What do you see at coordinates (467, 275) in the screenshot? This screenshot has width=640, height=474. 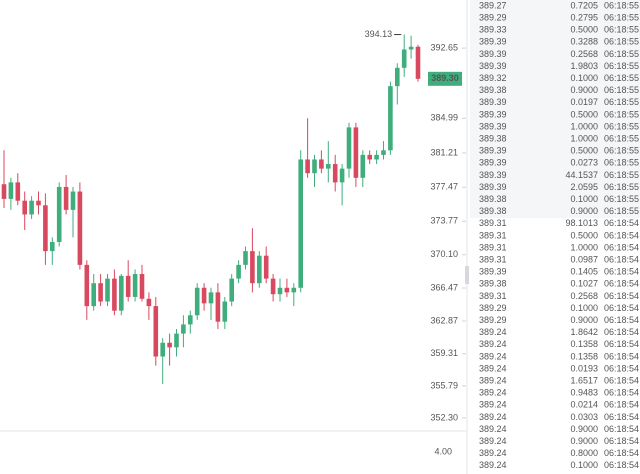 I see `resize-handle` at bounding box center [467, 275].